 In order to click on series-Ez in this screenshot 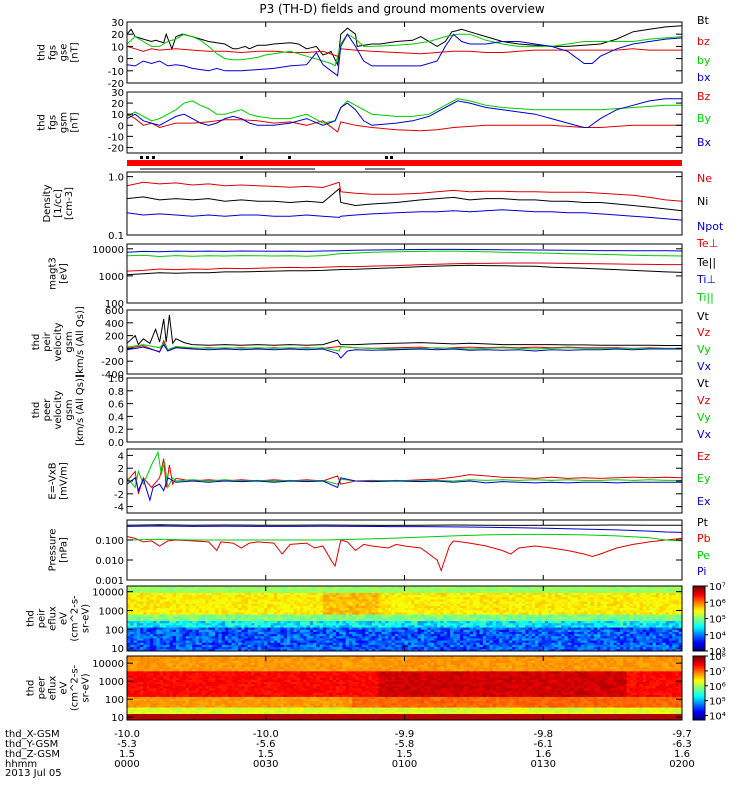, I will do `click(404, 476)`.